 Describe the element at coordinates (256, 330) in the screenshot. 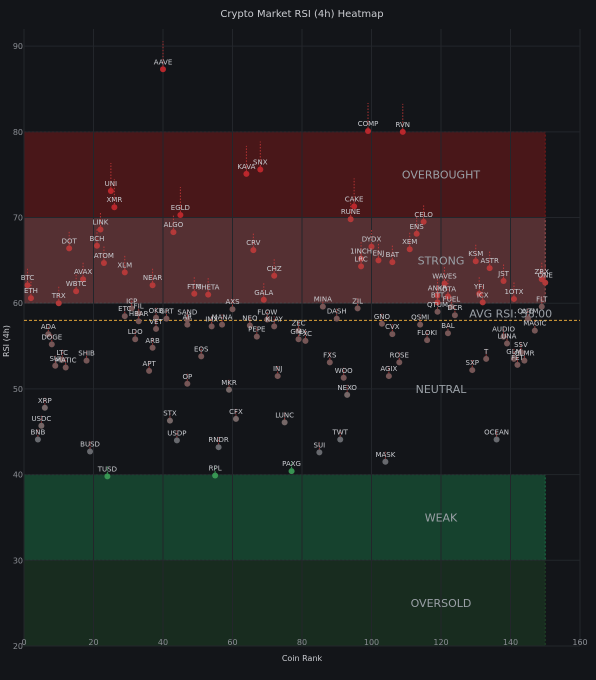

I see `point-label: PEPE` at that location.